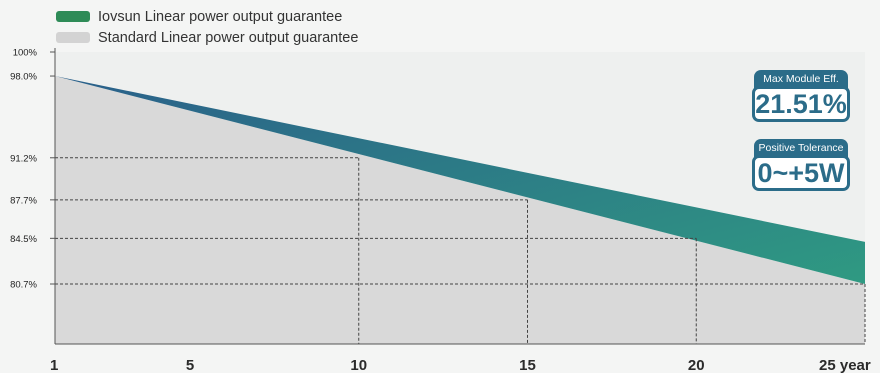 Image resolution: width=880 pixels, height=373 pixels. What do you see at coordinates (23, 158) in the screenshot?
I see `y-tick-label-2: 91.2%` at bounding box center [23, 158].